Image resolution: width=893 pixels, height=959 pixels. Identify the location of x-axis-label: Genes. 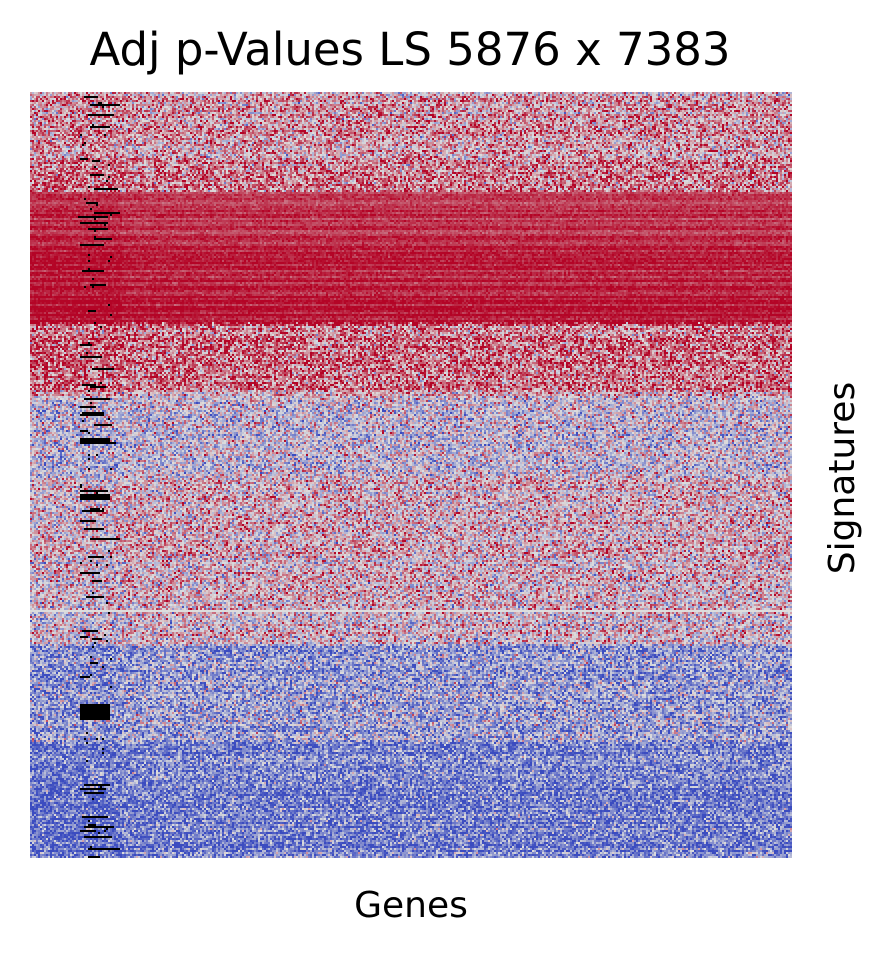
(411, 905).